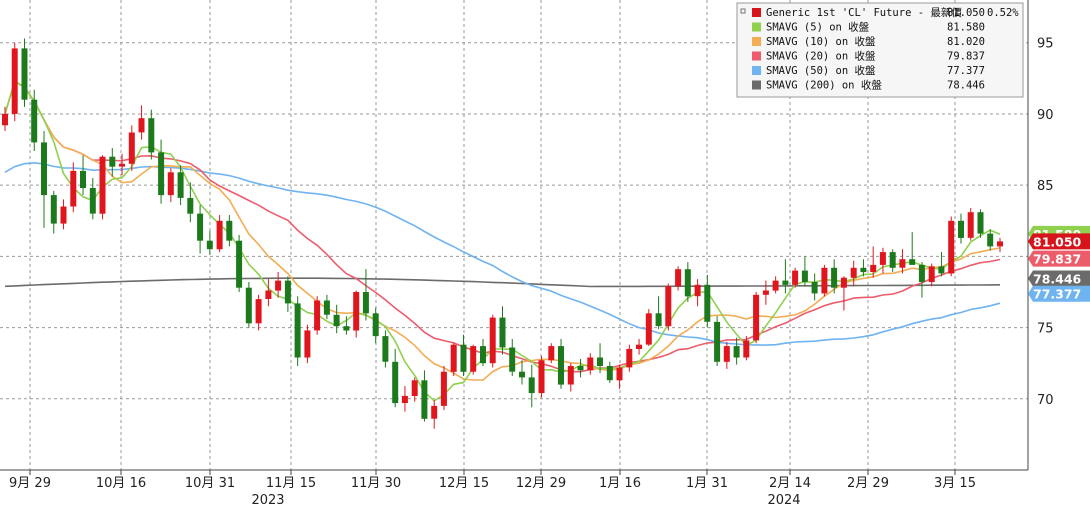 This screenshot has width=1090, height=506. What do you see at coordinates (464, 483) in the screenshot?
I see `x-tick-label: 12月 15` at bounding box center [464, 483].